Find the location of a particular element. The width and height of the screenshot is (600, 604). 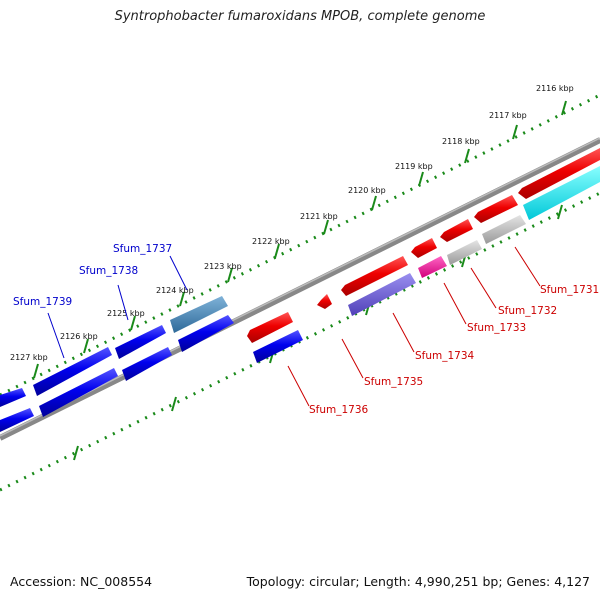

accession-text: Accession: NC_008554 is located at coordinates (81, 581).